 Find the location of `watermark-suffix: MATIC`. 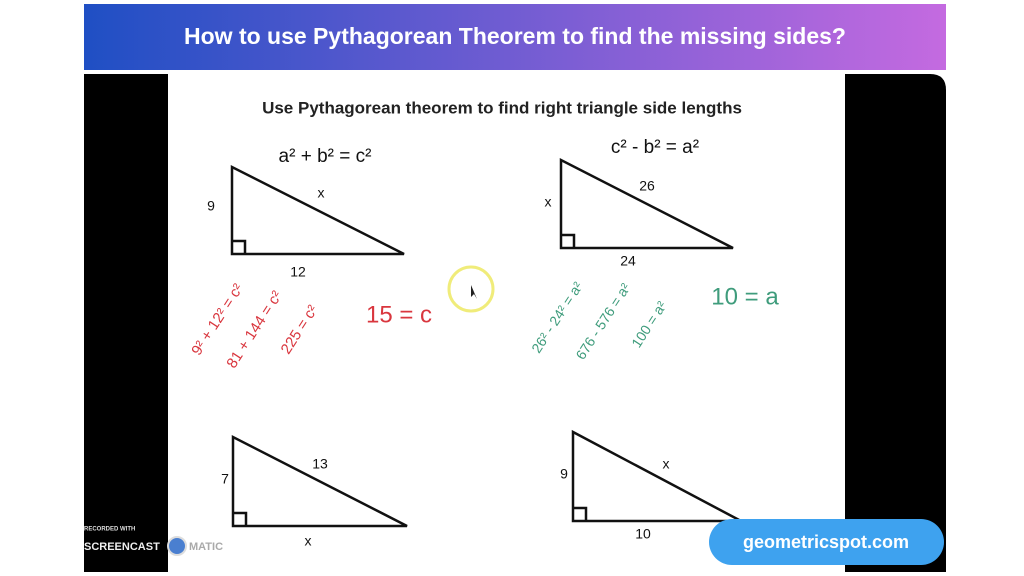

watermark-suffix: MATIC is located at coordinates (206, 547).